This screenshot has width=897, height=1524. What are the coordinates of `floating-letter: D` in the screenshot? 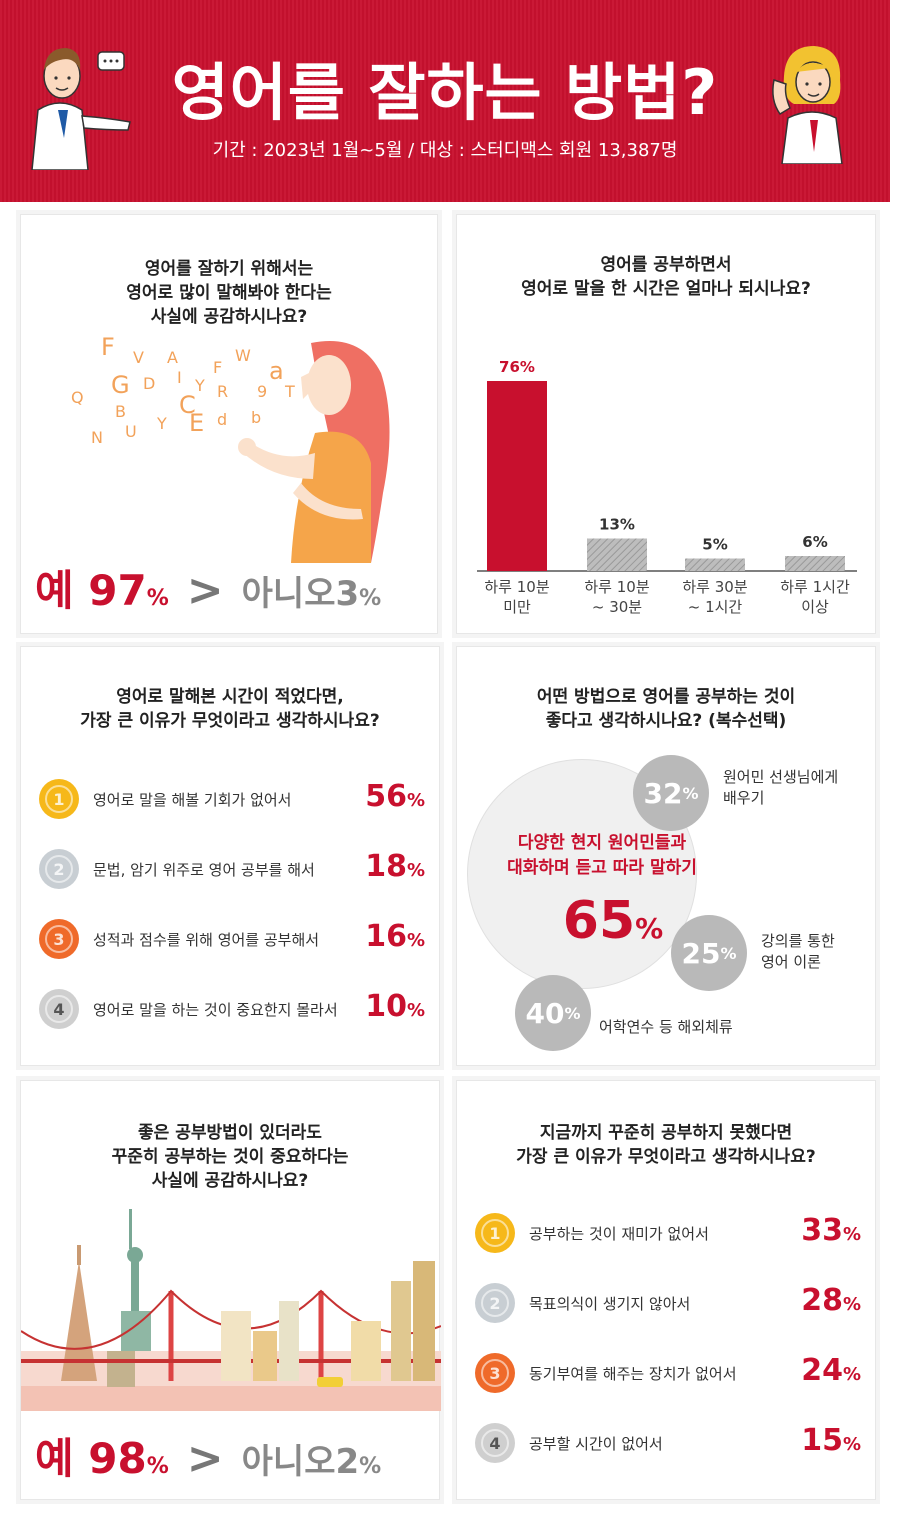 It's located at (149, 383).